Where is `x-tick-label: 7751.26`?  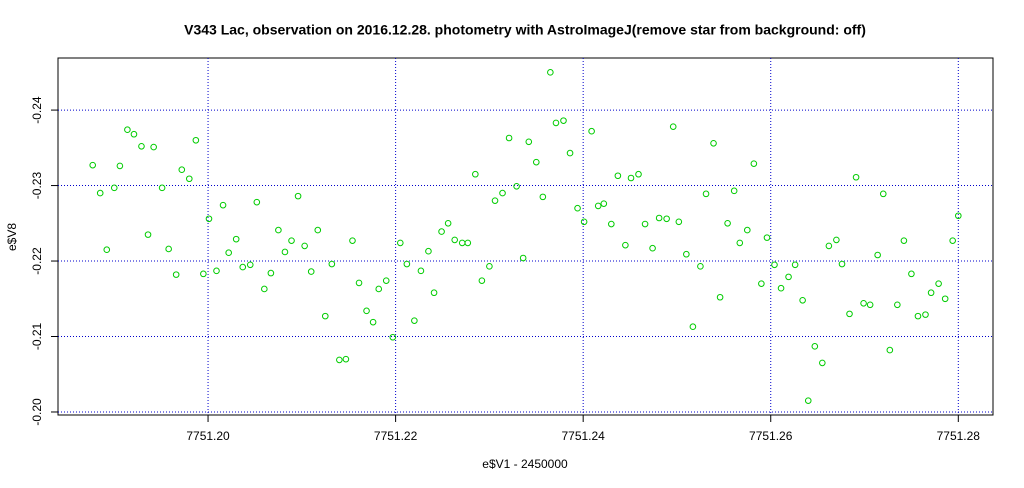 x-tick-label: 7751.26 is located at coordinates (771, 436).